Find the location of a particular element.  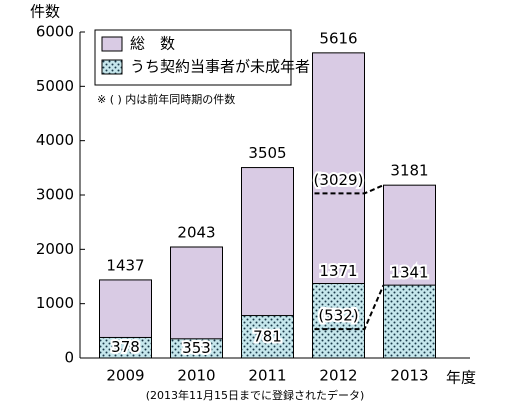

previous-period-label: (532) is located at coordinates (338, 316).